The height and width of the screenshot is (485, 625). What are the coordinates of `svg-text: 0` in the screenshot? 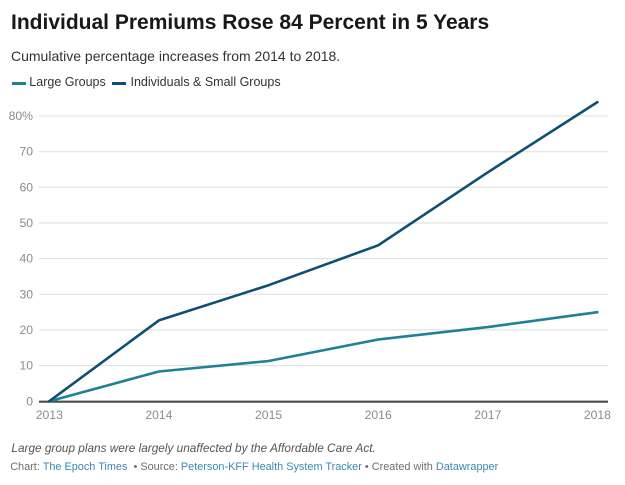 It's located at (29, 402).